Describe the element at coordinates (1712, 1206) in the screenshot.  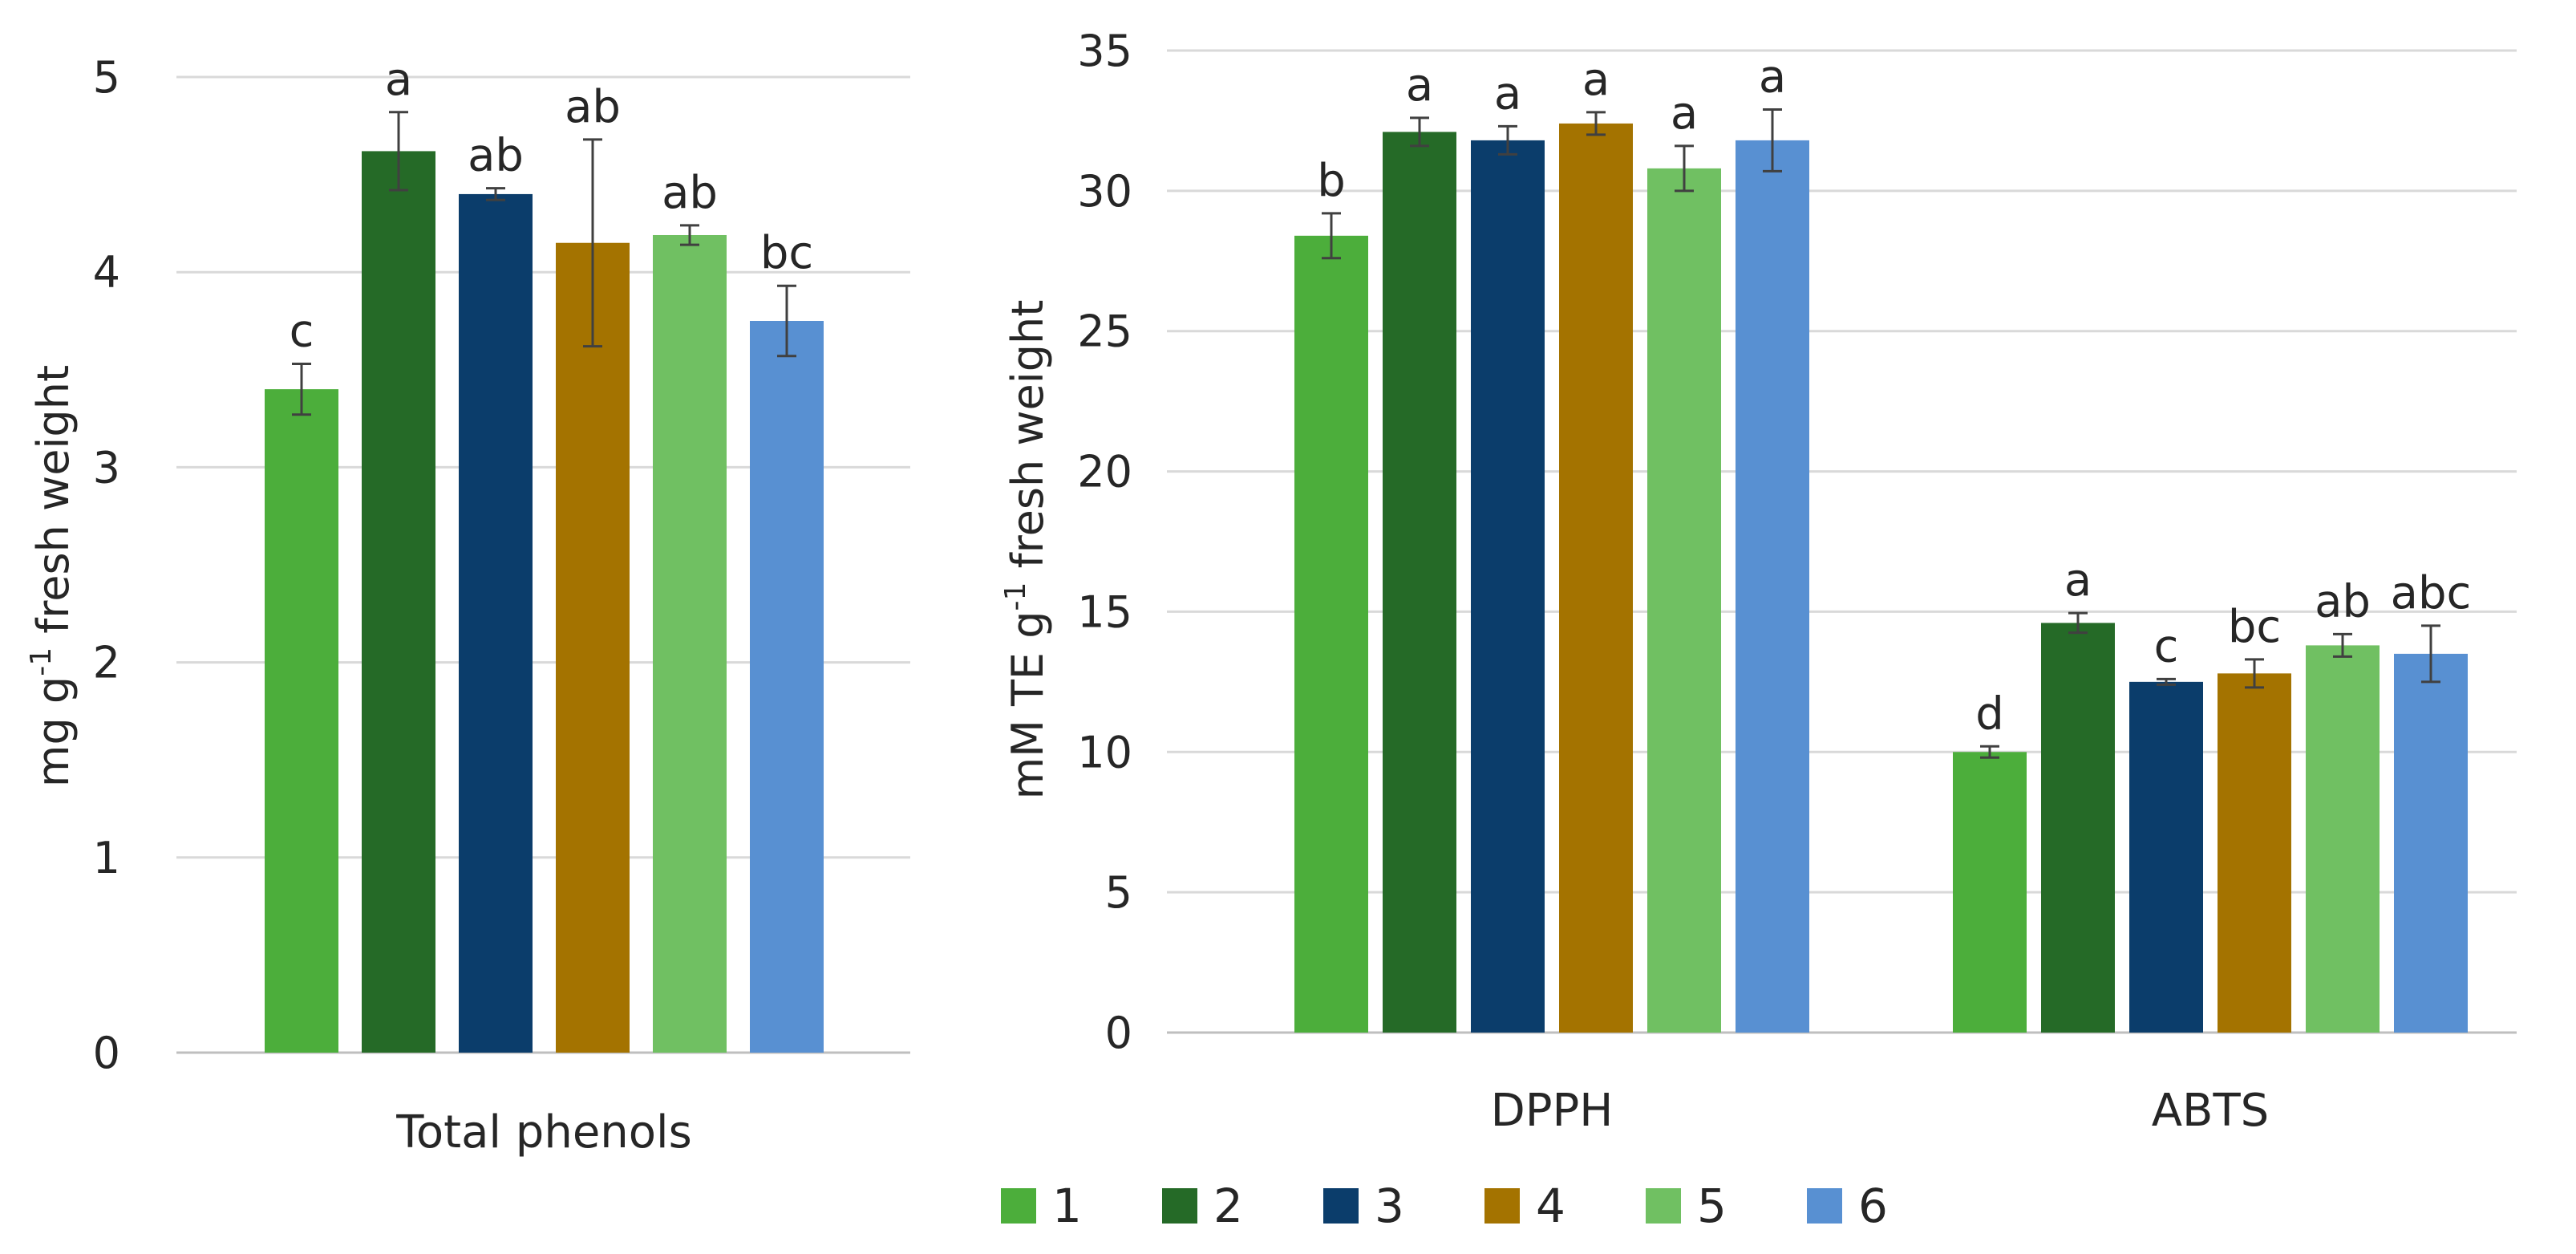
I see `legend-label-5: 5` at that location.